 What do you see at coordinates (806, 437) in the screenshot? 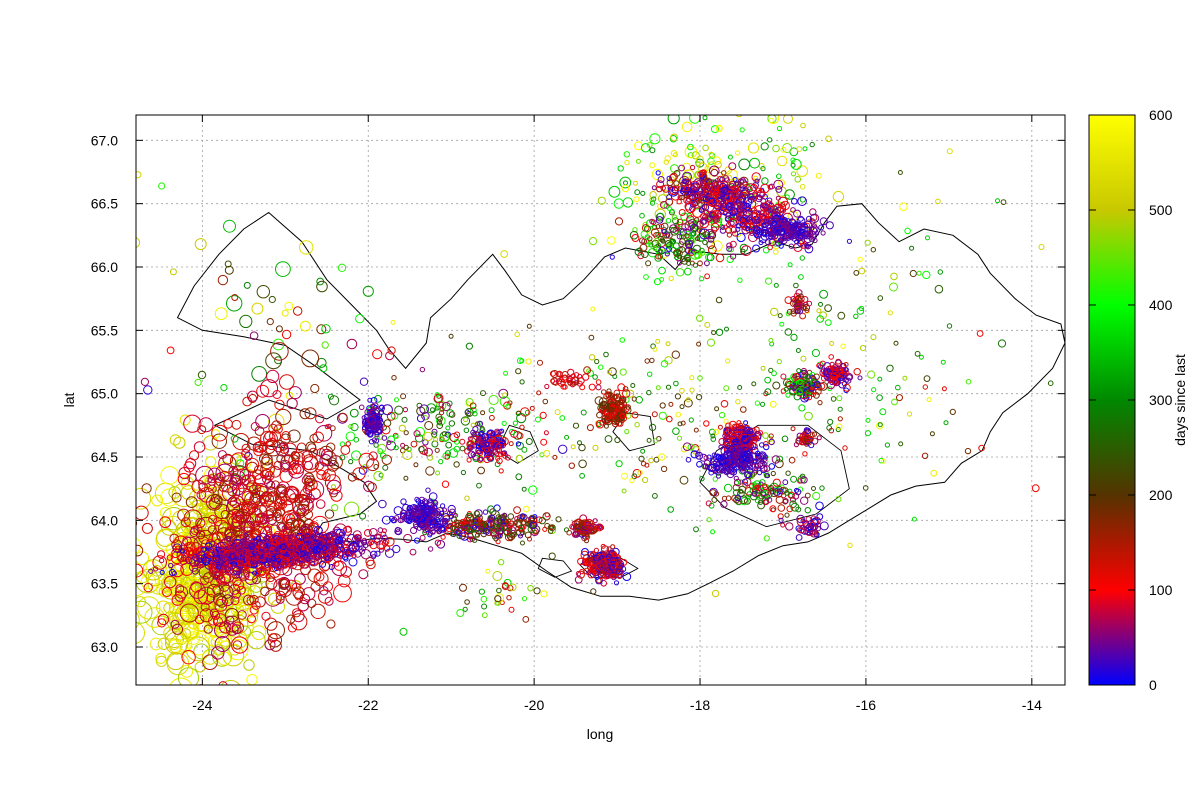
I see `cluster-kverkfjoll` at bounding box center [806, 437].